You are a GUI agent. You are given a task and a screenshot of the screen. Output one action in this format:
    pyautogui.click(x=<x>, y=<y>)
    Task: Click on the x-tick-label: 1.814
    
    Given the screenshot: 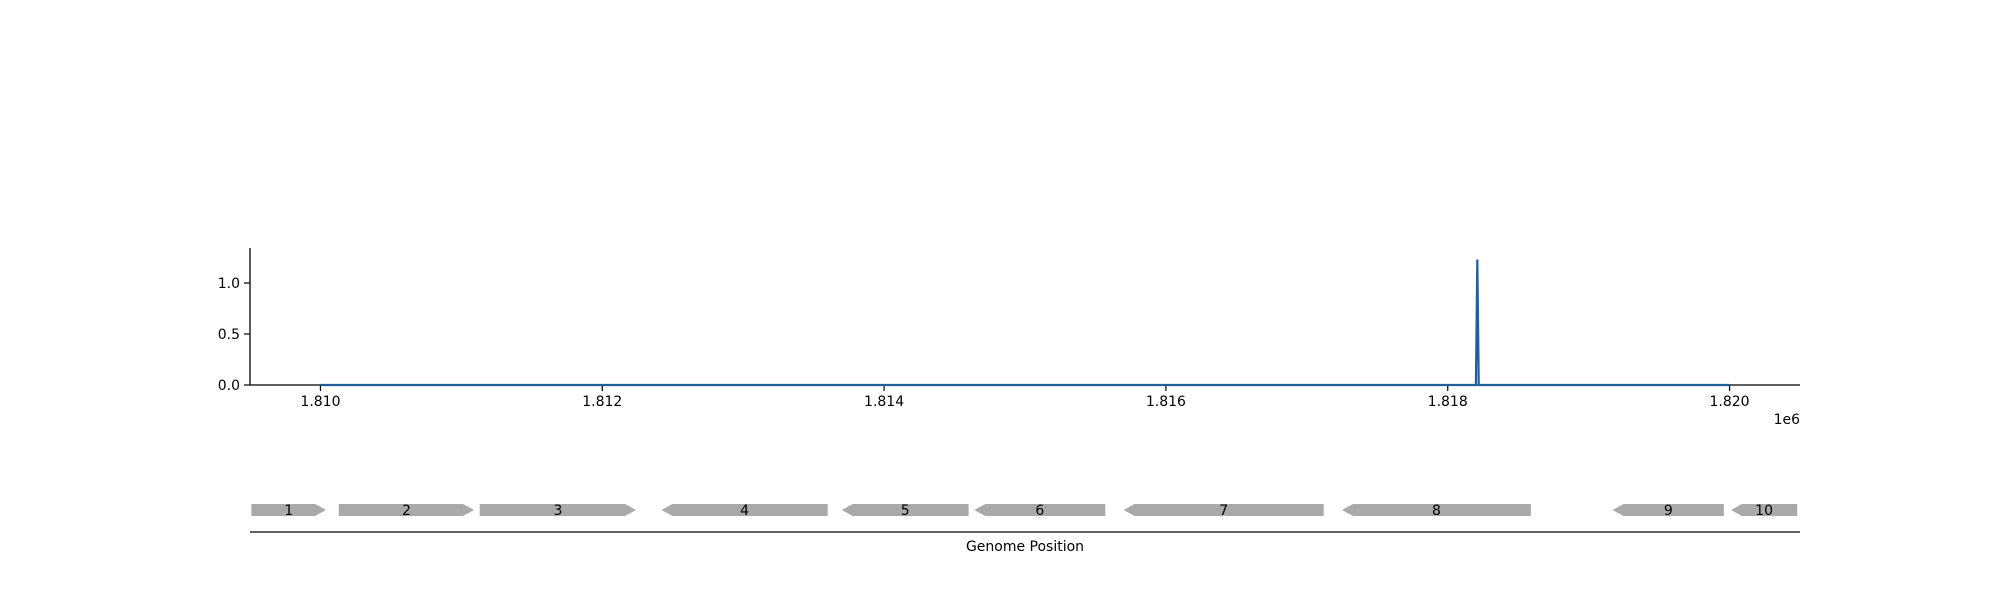 What is the action you would take?
    pyautogui.click(x=884, y=402)
    